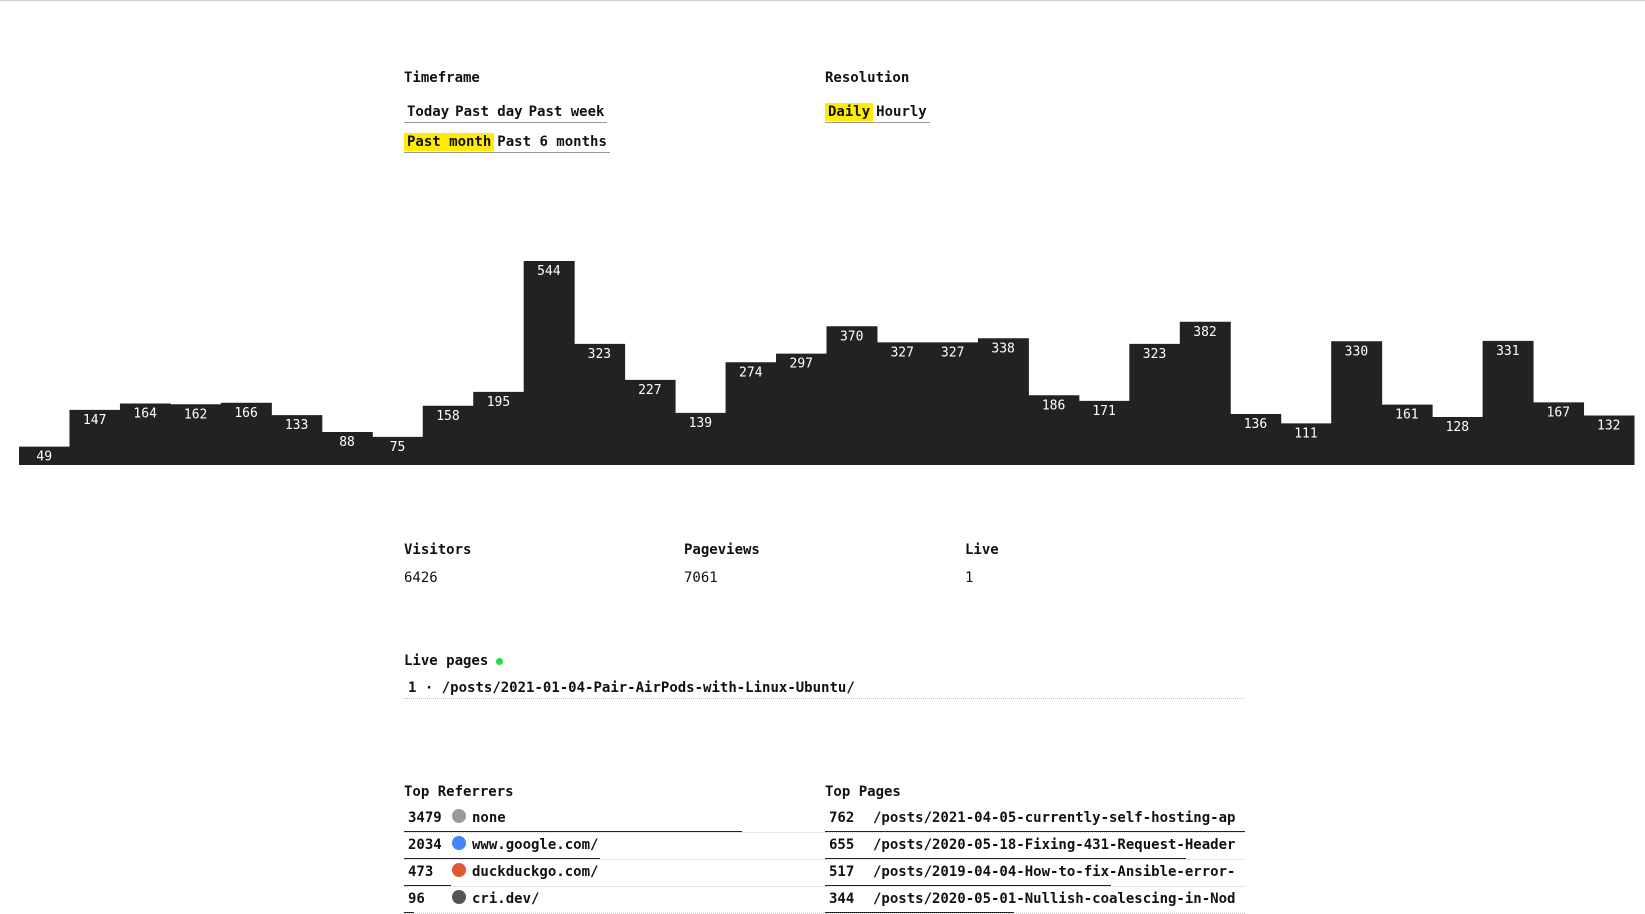 This screenshot has height=914, width=1645. Describe the element at coordinates (459, 897) in the screenshot. I see `cri-icon` at that location.